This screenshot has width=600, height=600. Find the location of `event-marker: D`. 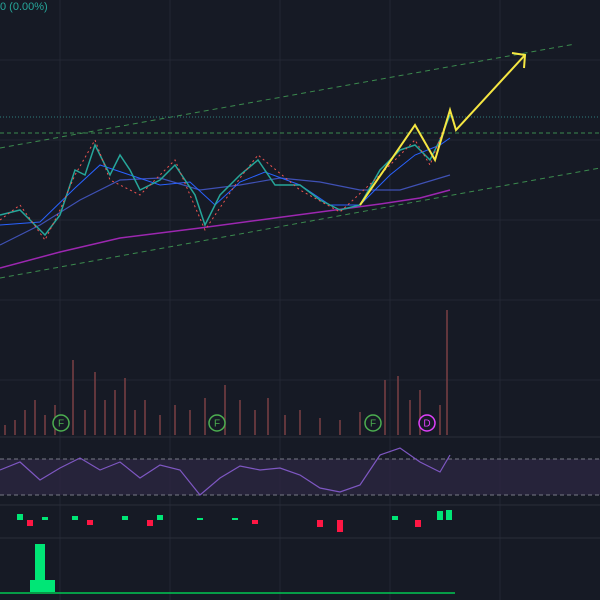

event-marker: D is located at coordinates (427, 423).